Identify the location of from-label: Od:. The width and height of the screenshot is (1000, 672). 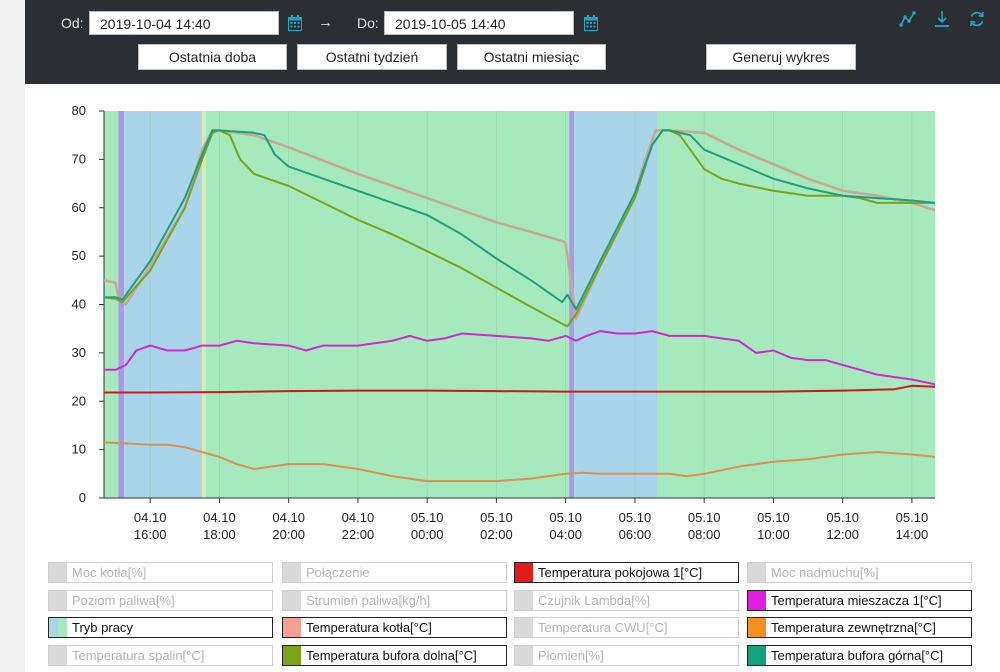
(72, 23).